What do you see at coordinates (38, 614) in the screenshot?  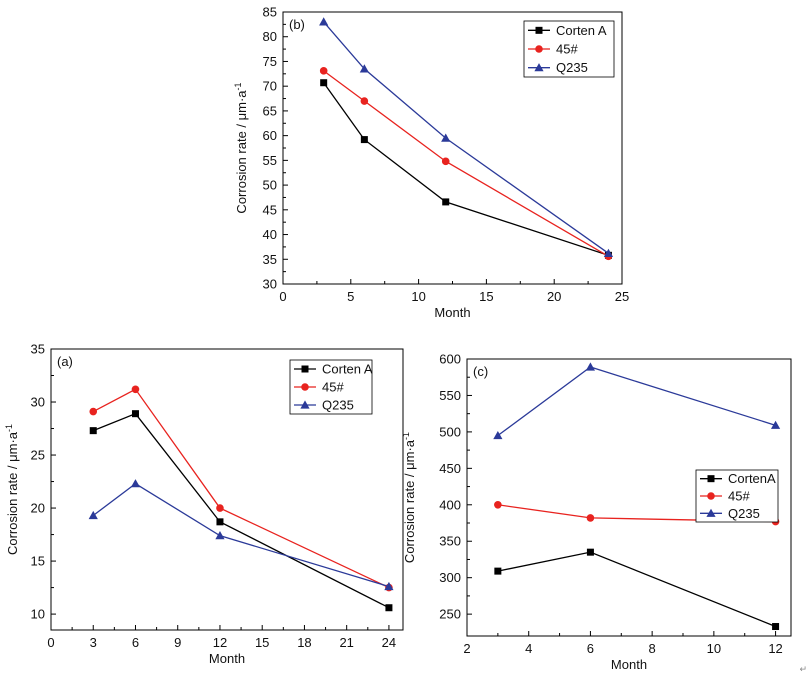 I see `y-tick-label: 10` at bounding box center [38, 614].